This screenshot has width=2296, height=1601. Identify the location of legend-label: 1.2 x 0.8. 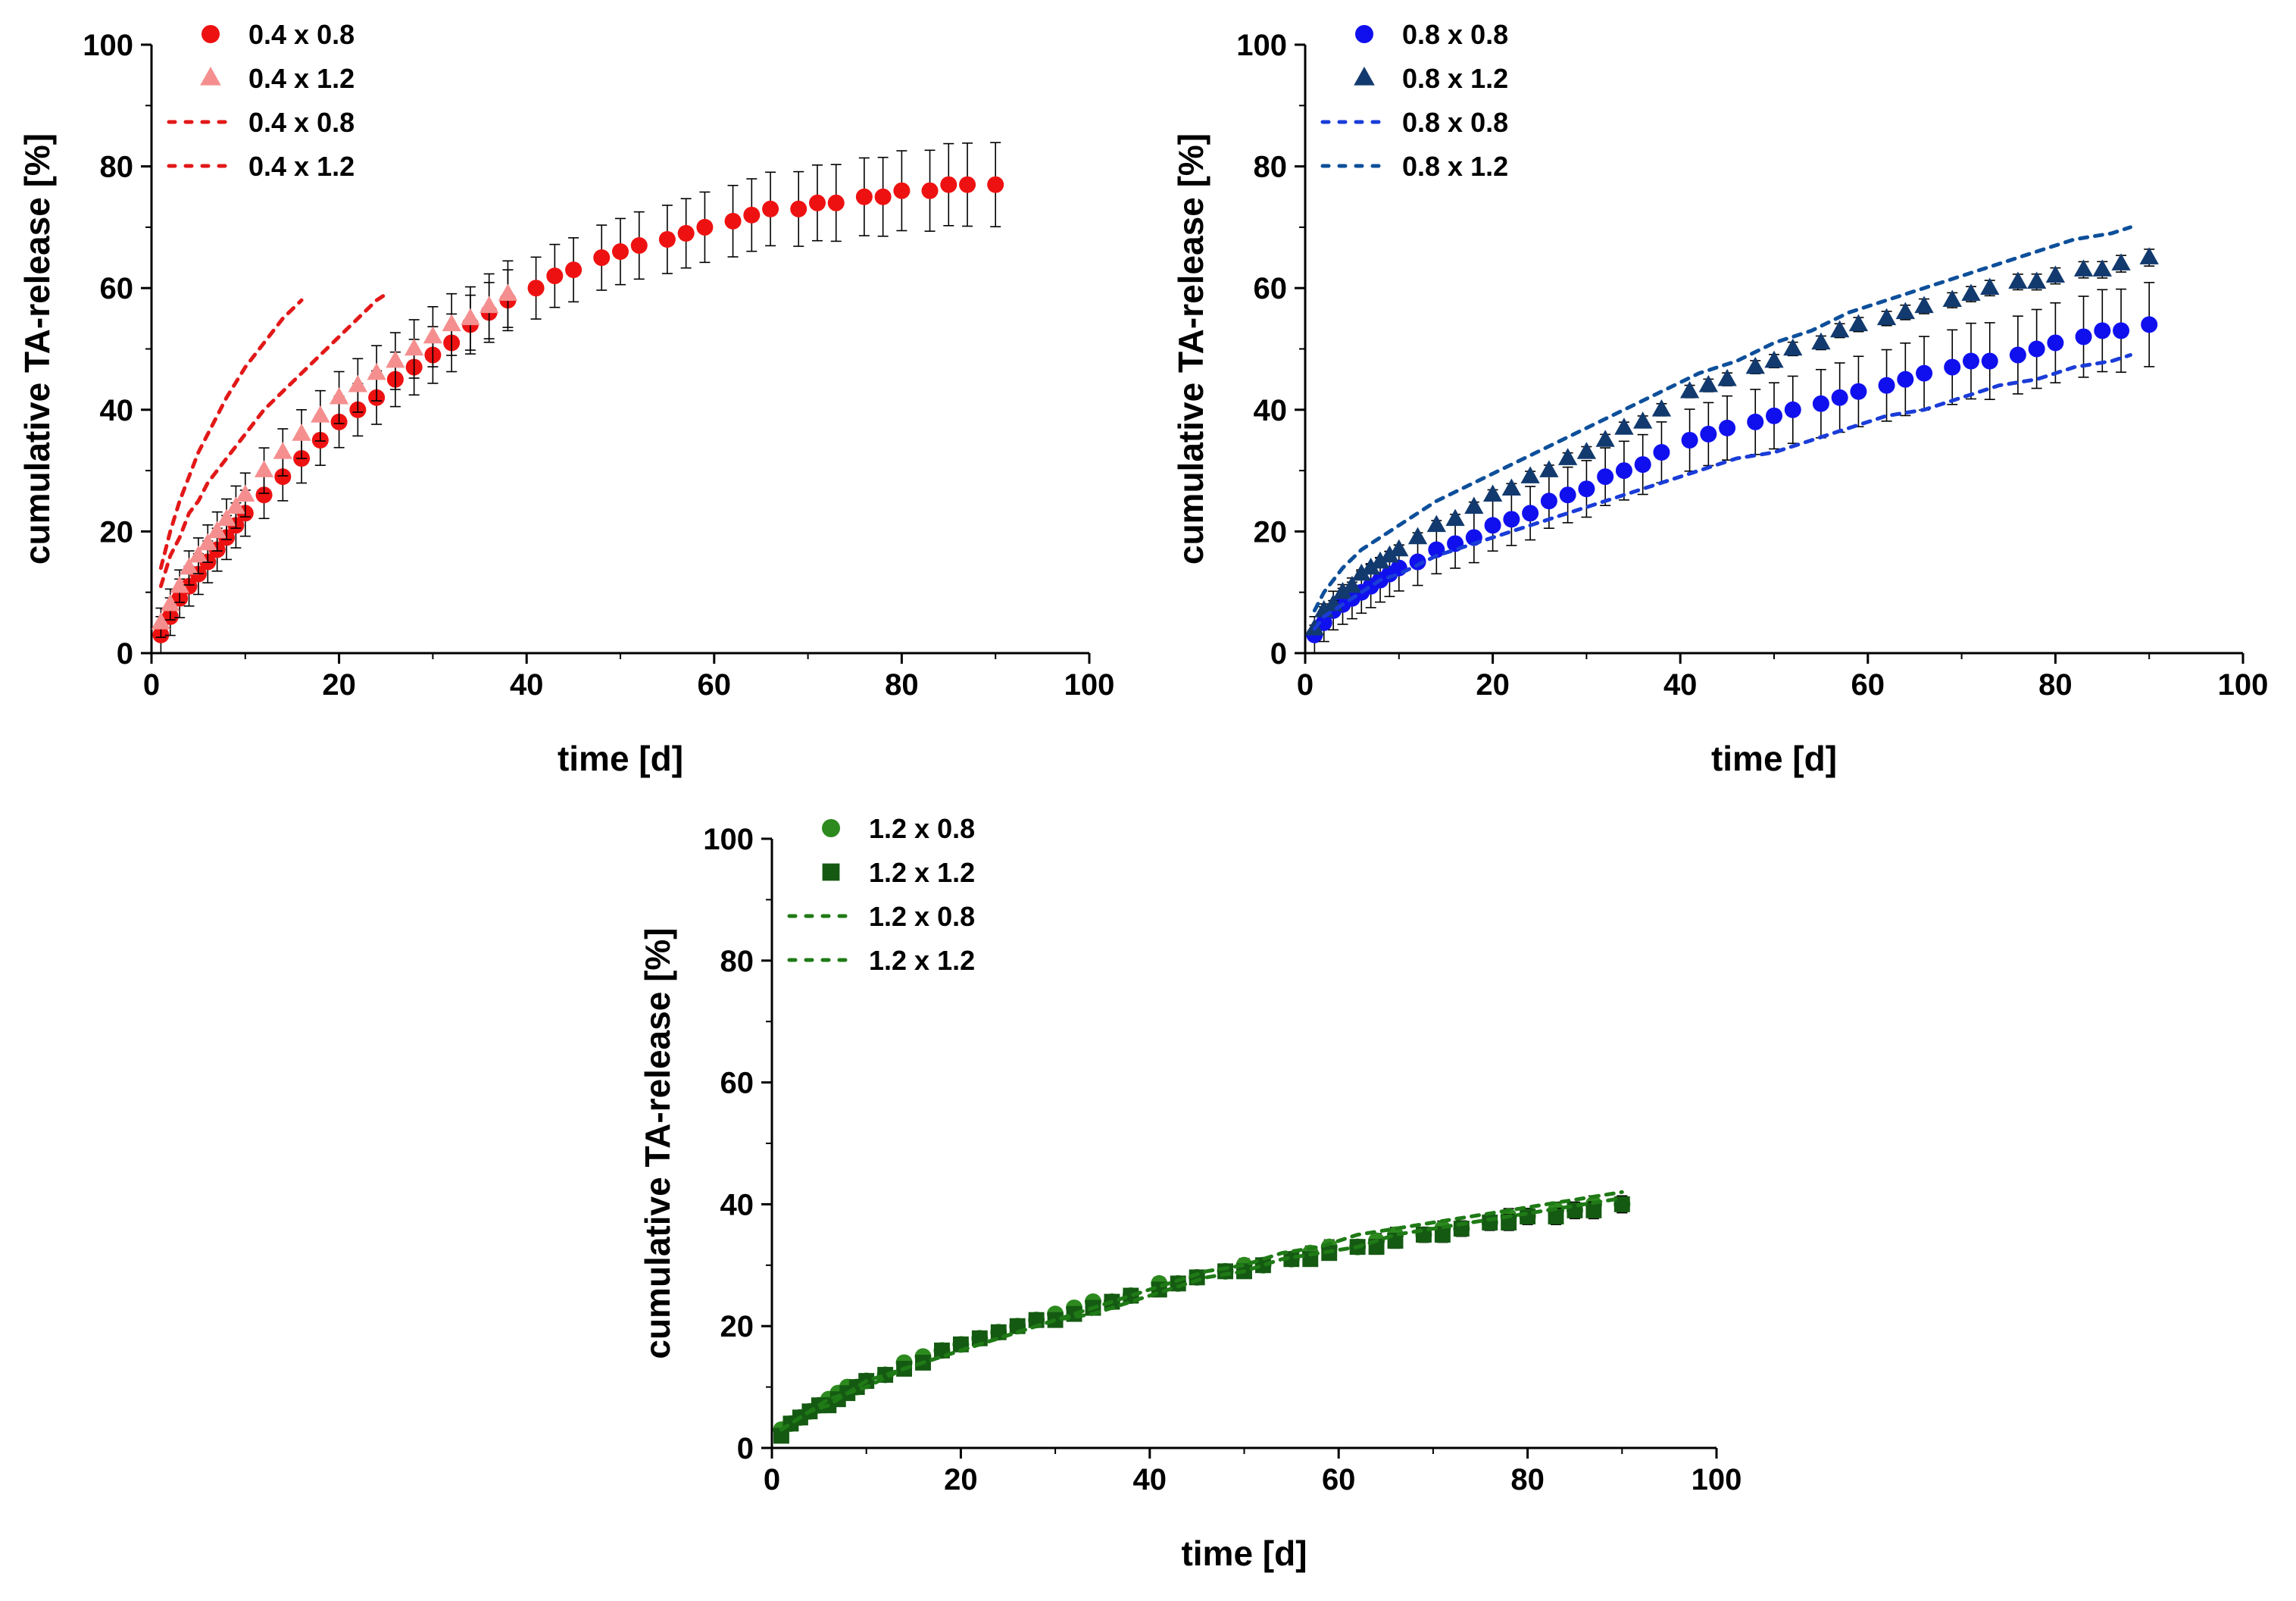
(922, 916).